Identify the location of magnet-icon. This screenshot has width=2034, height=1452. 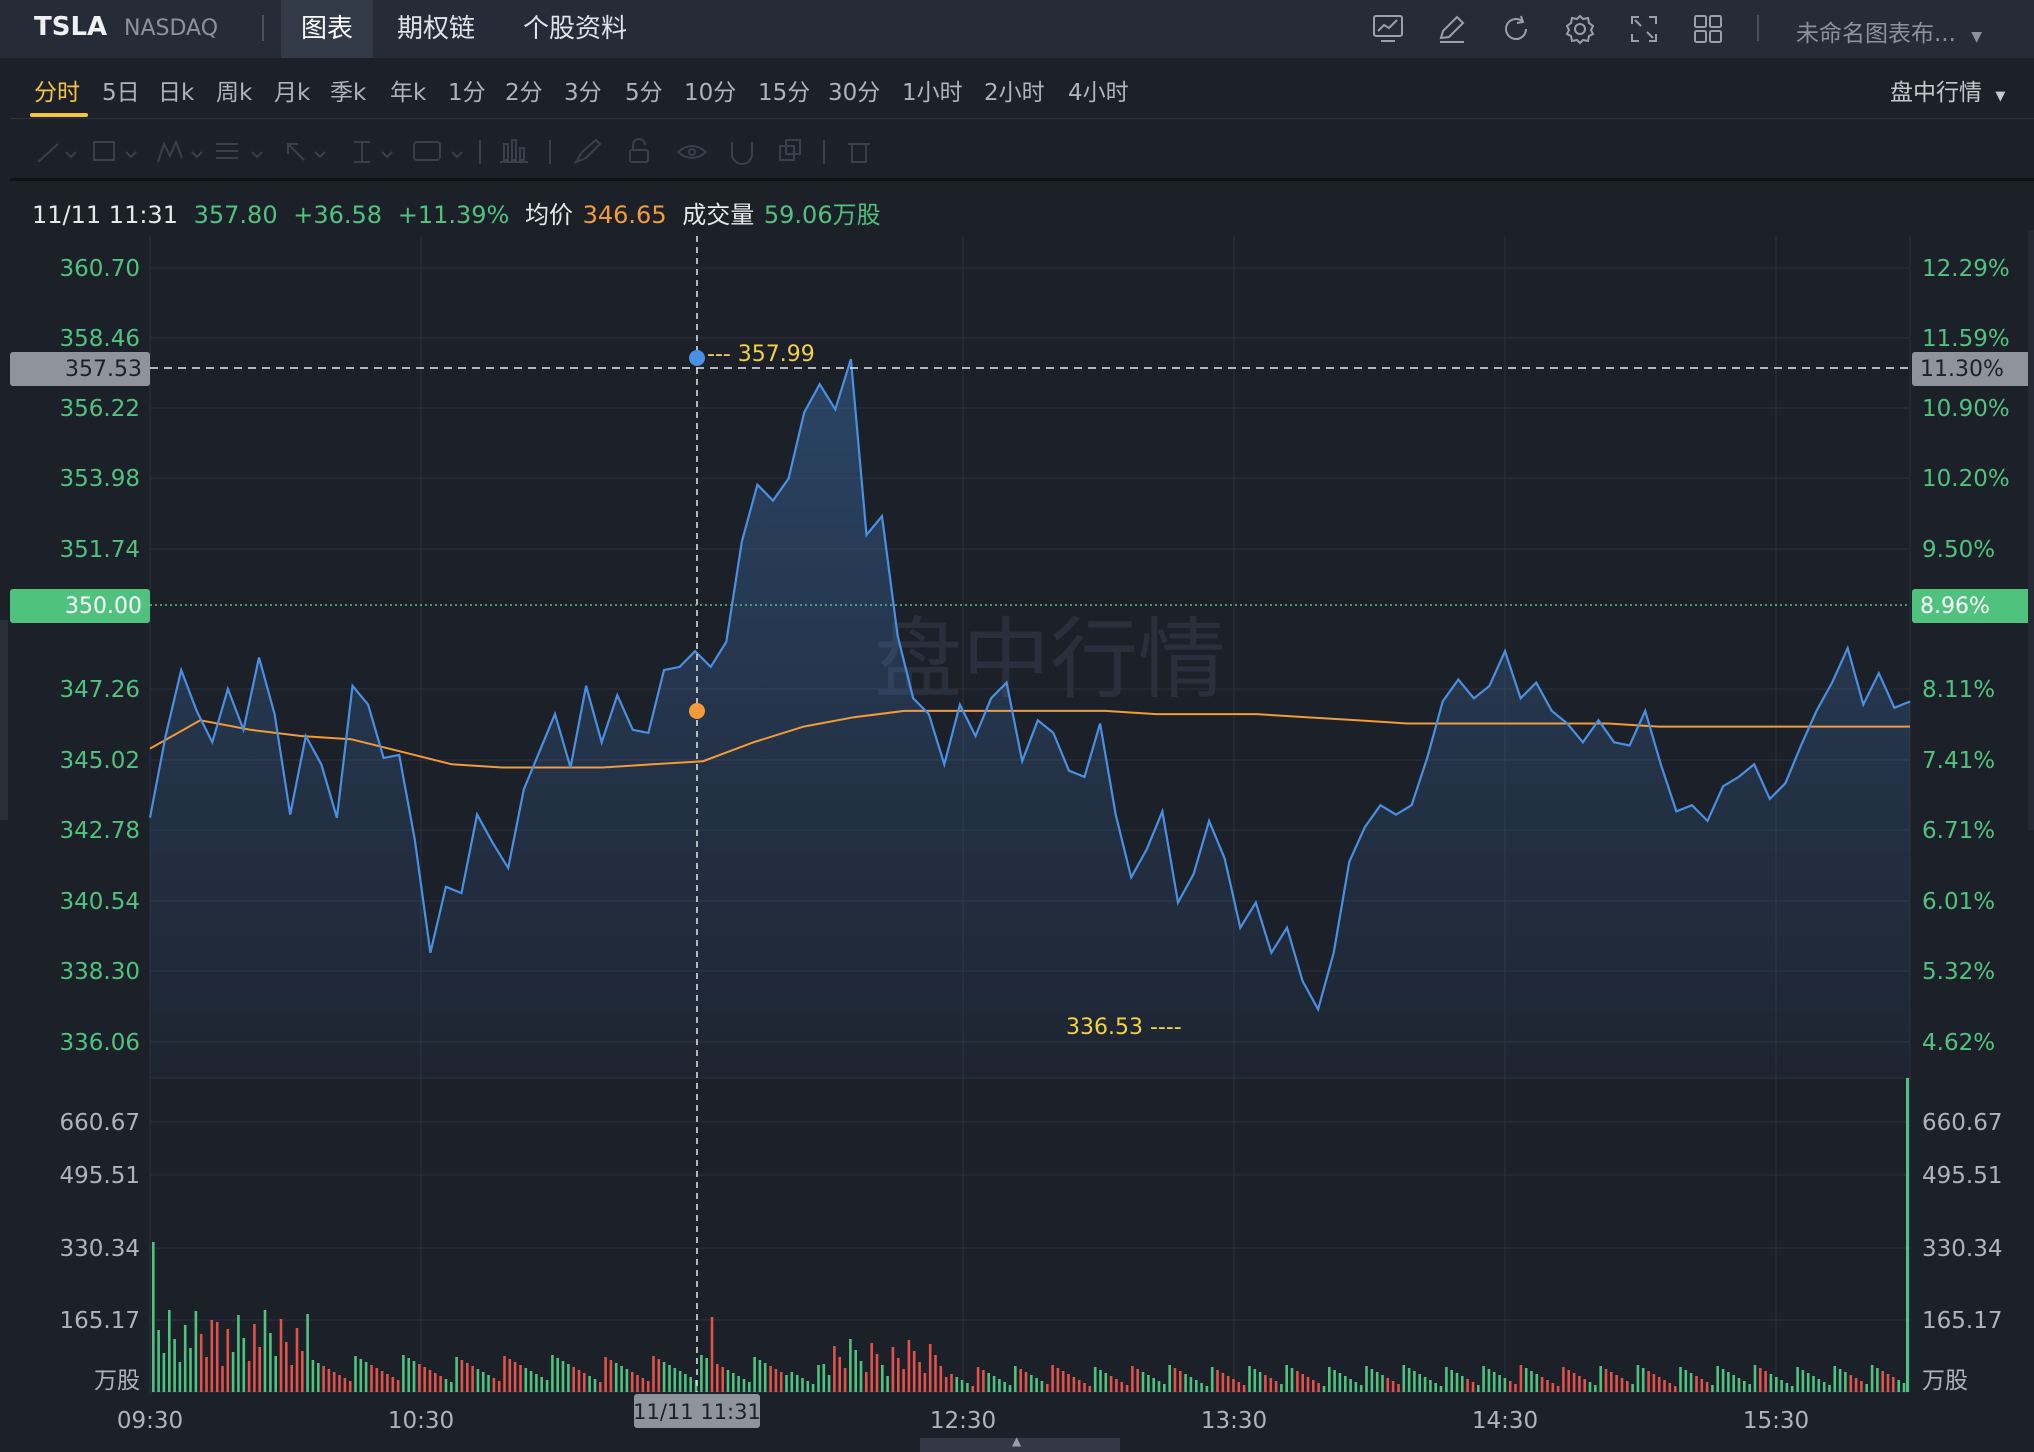
(742, 153).